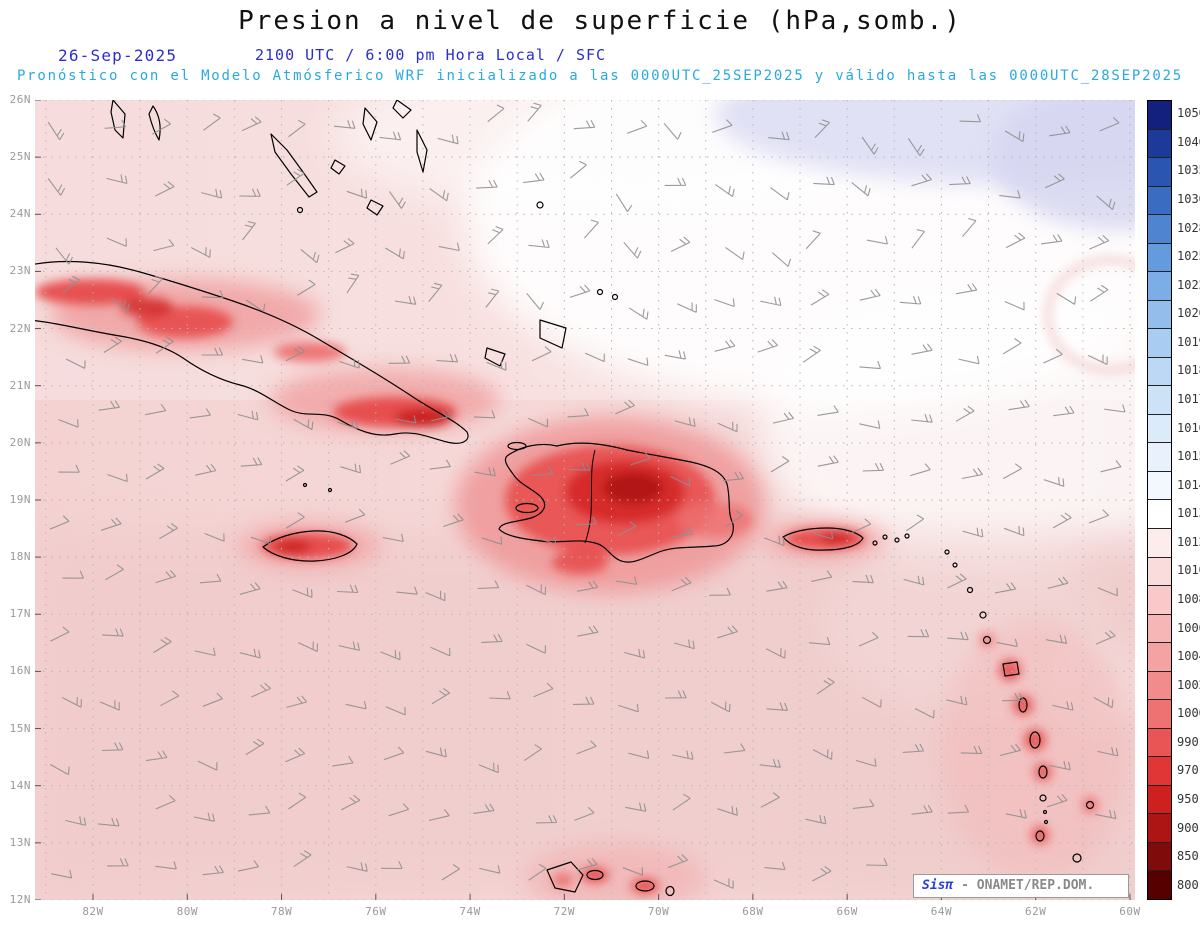 The height and width of the screenshot is (927, 1200). What do you see at coordinates (847, 911) in the screenshot?
I see `lon-label: 66W` at bounding box center [847, 911].